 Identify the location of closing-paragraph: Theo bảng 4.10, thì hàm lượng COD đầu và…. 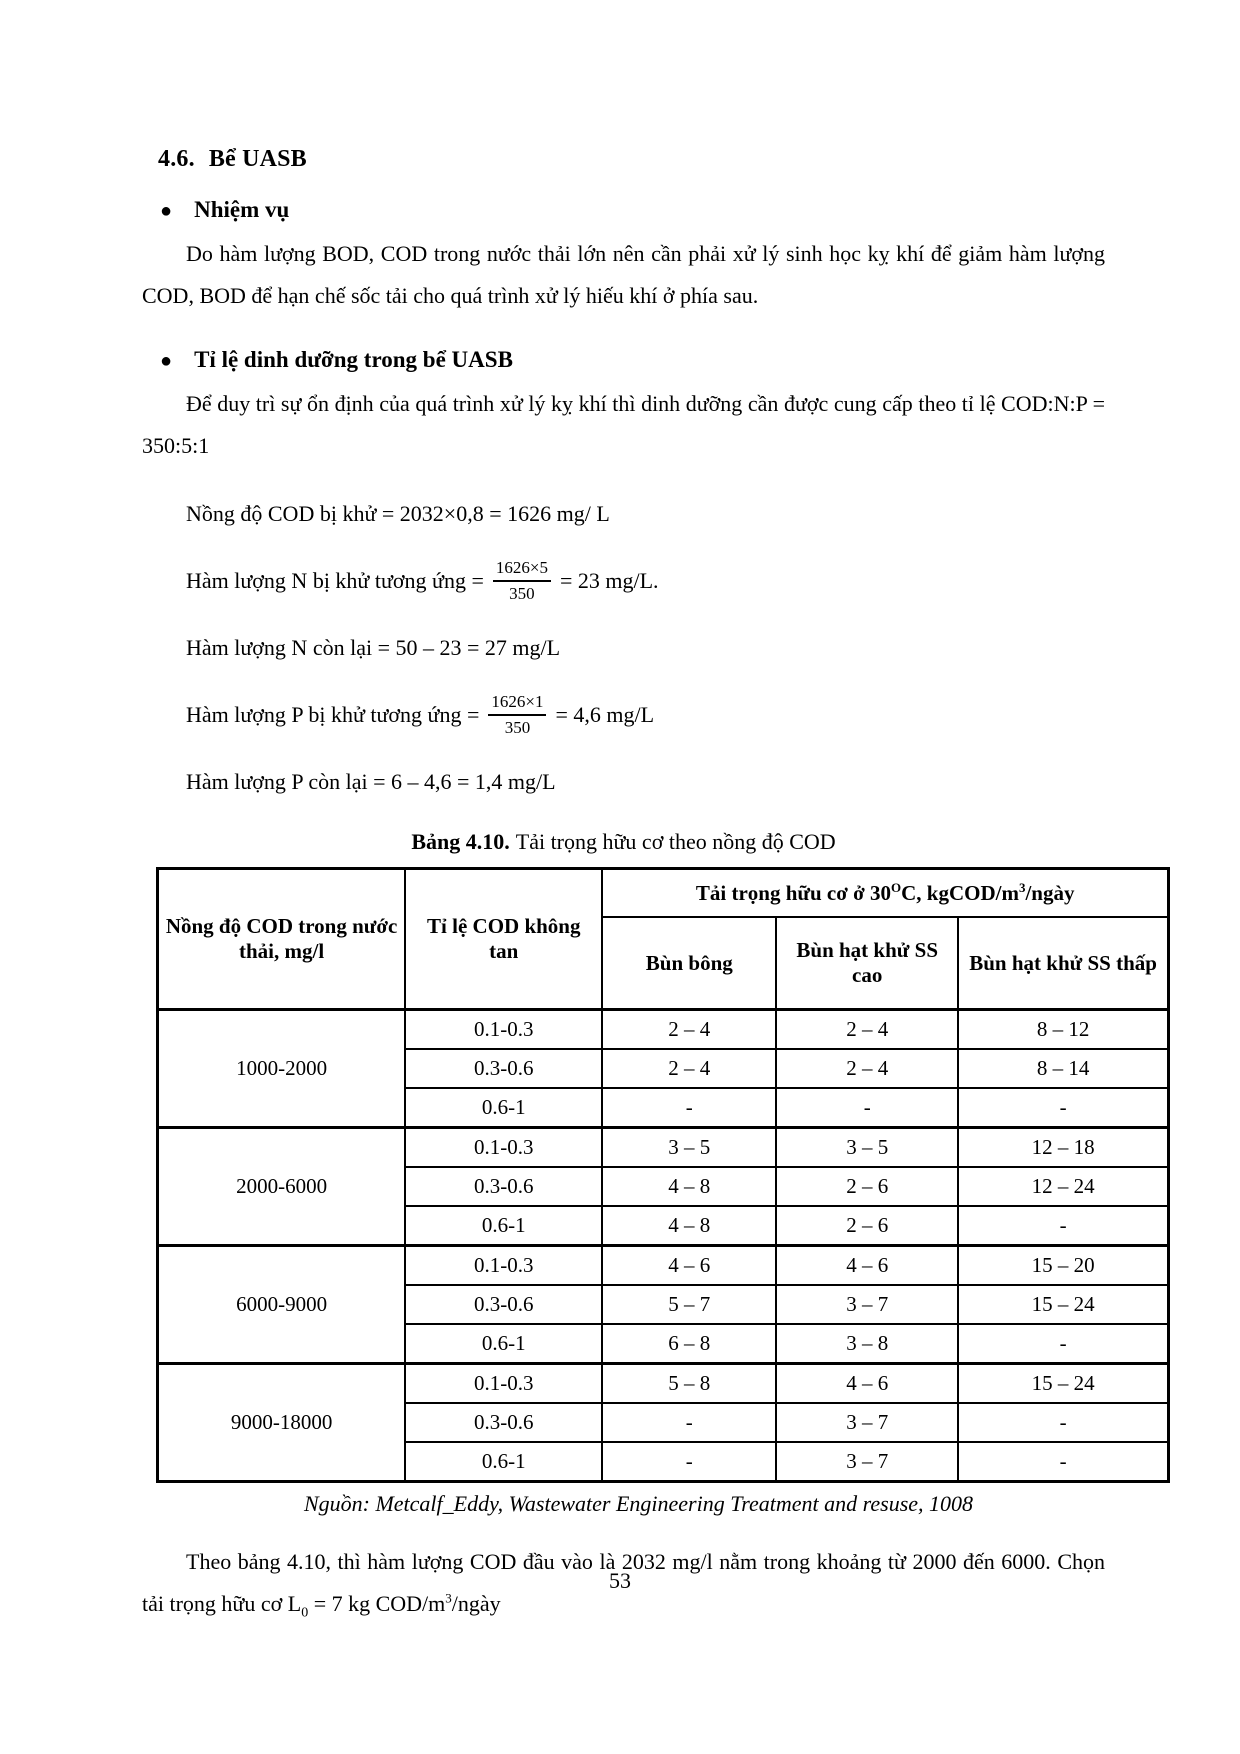
(623, 1585).